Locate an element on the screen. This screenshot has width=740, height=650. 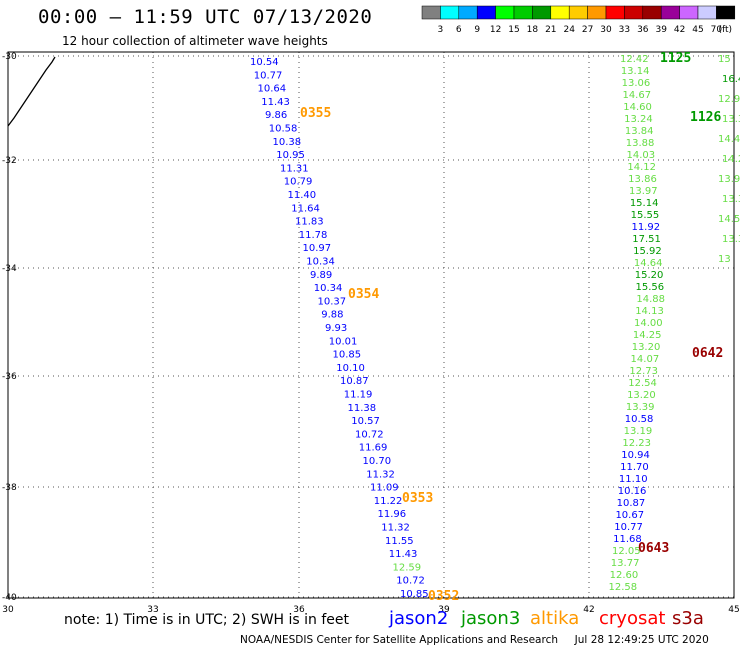
swh-value: 14.12 is located at coordinates (641, 167).